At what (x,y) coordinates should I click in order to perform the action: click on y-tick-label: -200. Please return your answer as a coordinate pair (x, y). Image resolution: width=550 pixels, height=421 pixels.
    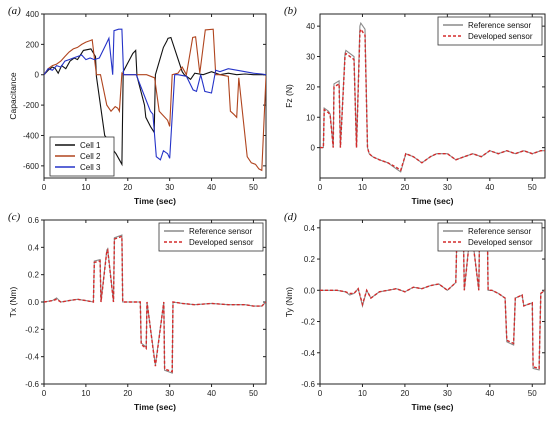
    Looking at the image, I should click on (31, 105).